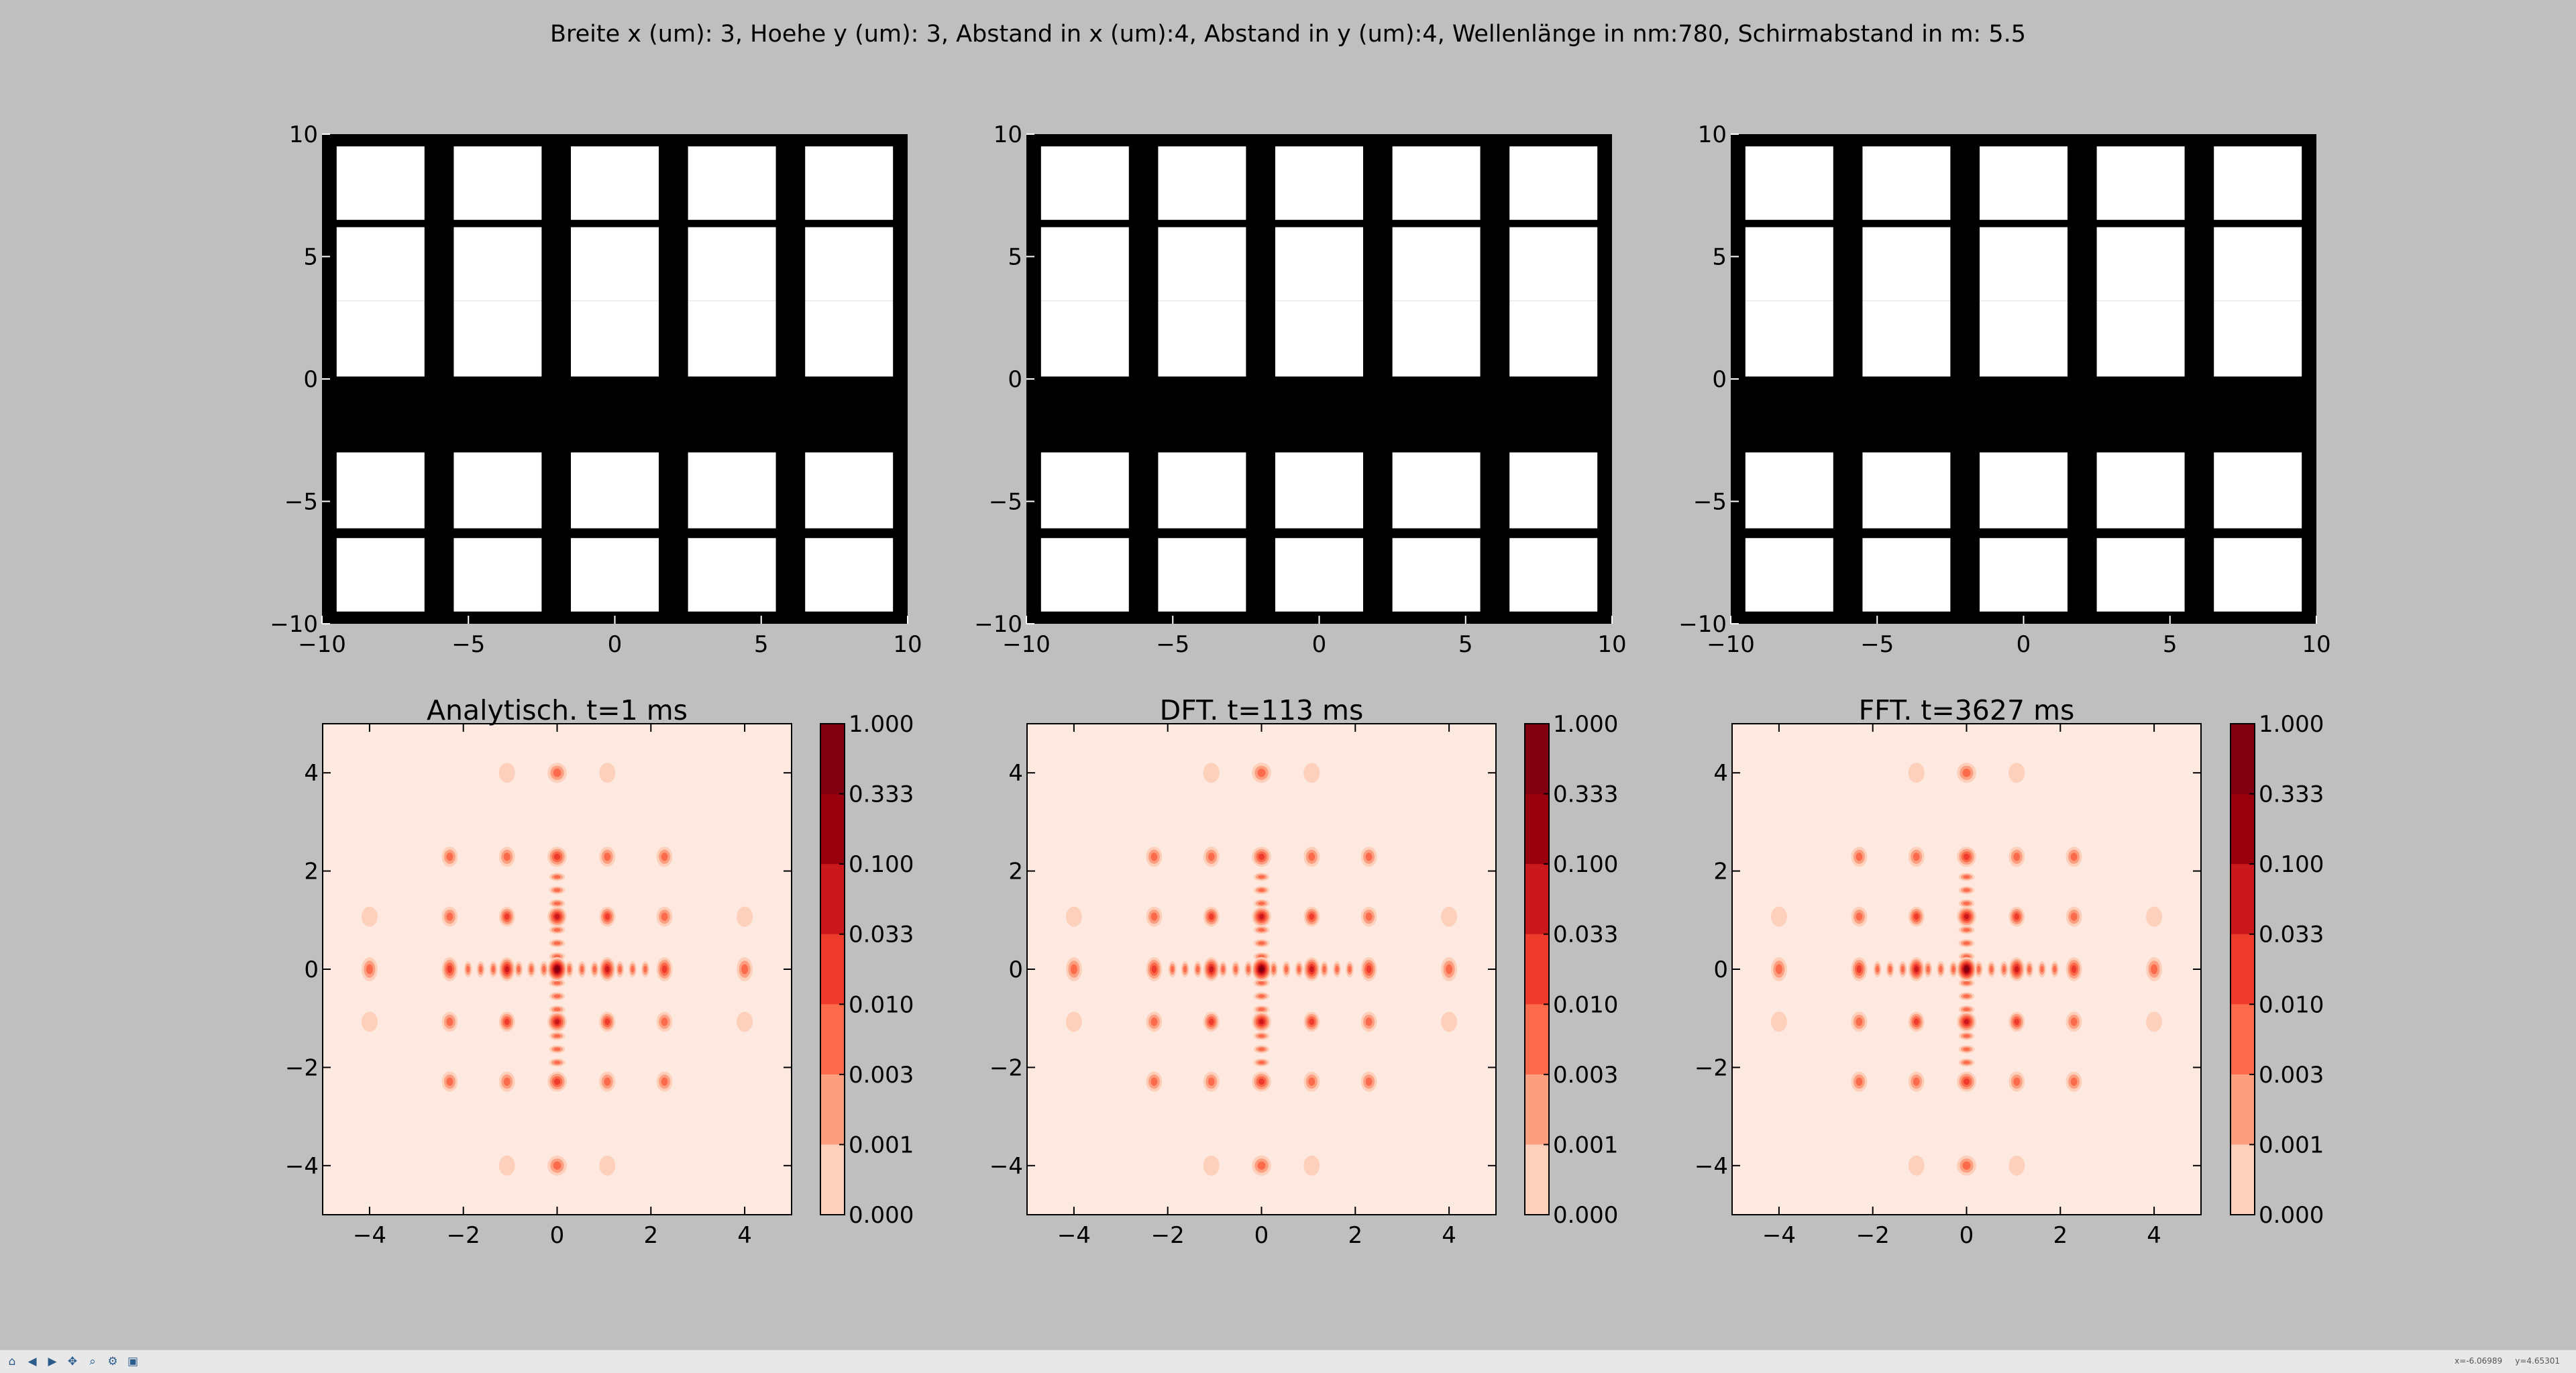 The image size is (2576, 1373). What do you see at coordinates (52, 1361) in the screenshot?
I see `forward-icon: ▶` at bounding box center [52, 1361].